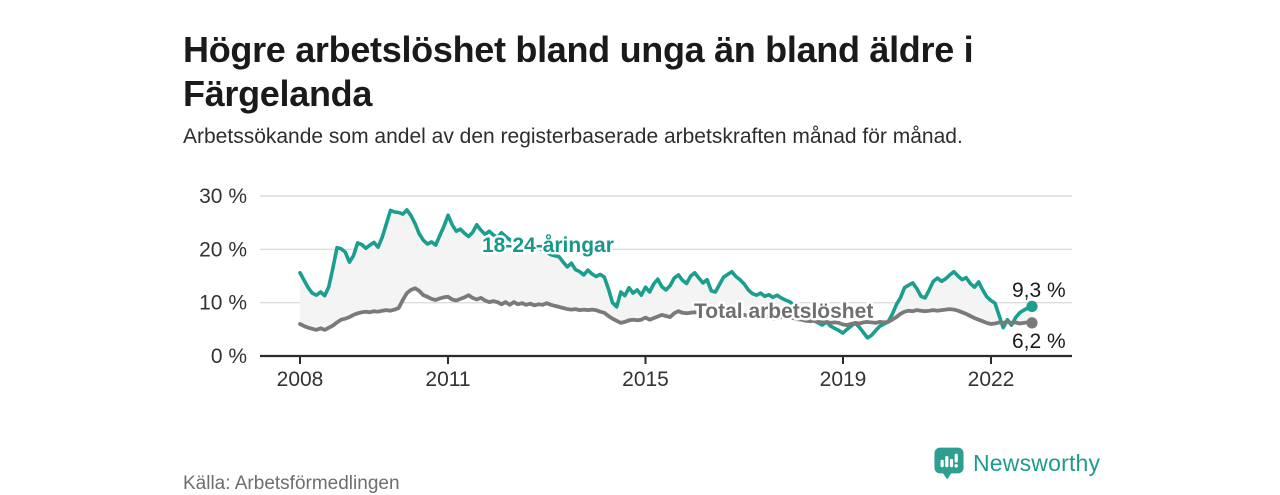  I want to click on end-value-label-youth: 9,3 %, so click(1039, 290).